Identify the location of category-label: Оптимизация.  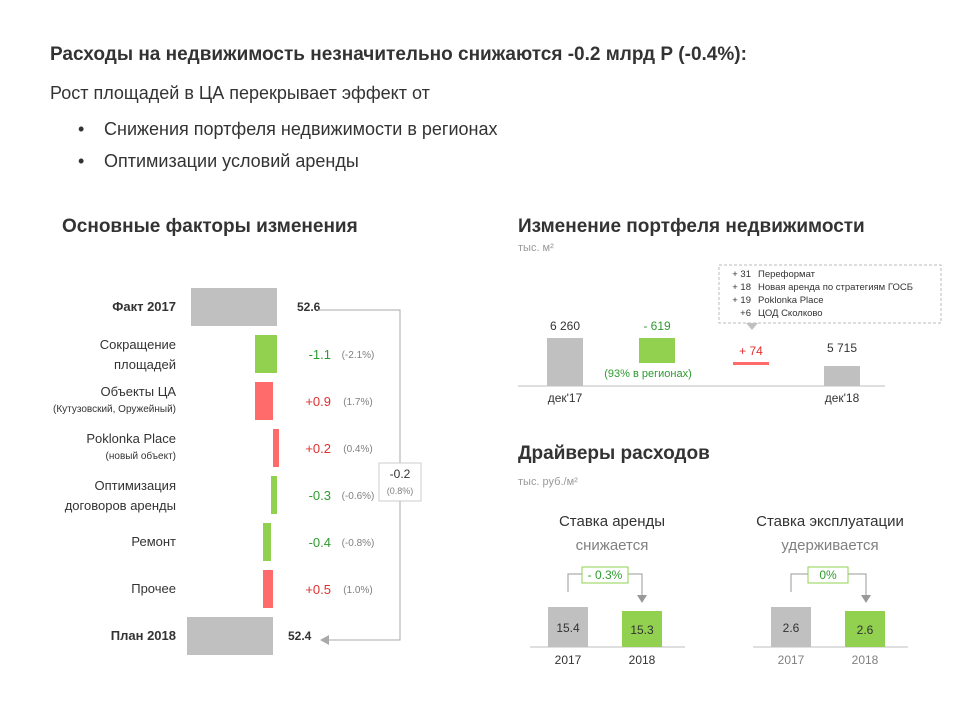
(135, 485).